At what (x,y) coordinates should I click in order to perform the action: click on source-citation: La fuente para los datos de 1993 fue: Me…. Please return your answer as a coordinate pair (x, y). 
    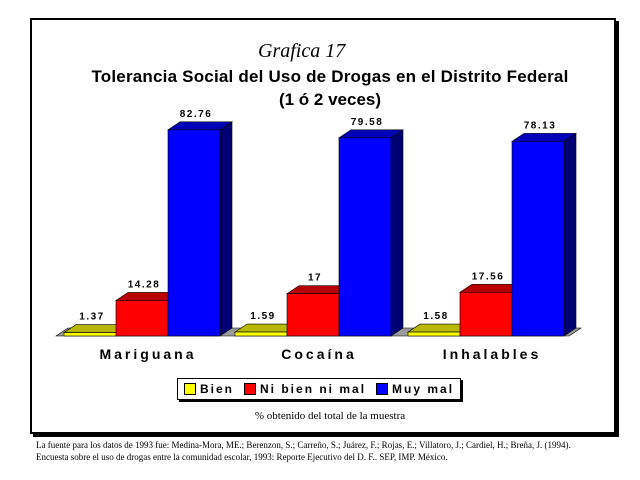
    Looking at the image, I should click on (331, 451).